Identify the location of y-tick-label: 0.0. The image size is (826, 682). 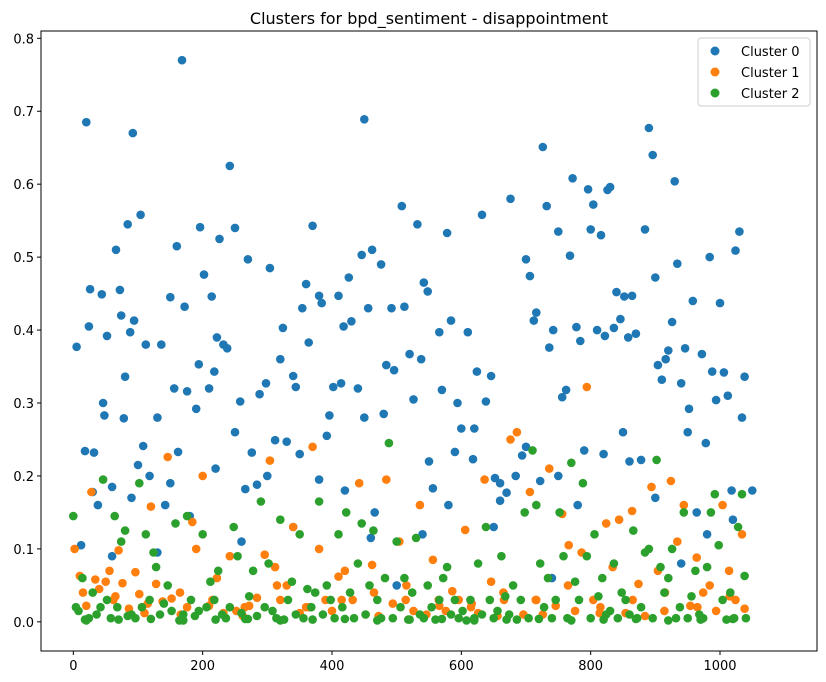
(23, 623).